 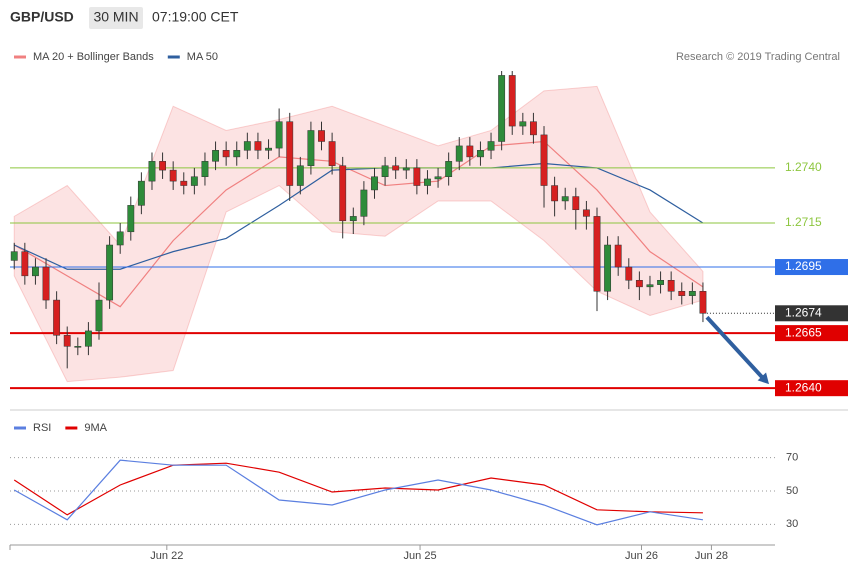 I want to click on forecast-arrow-head, so click(x=763, y=378).